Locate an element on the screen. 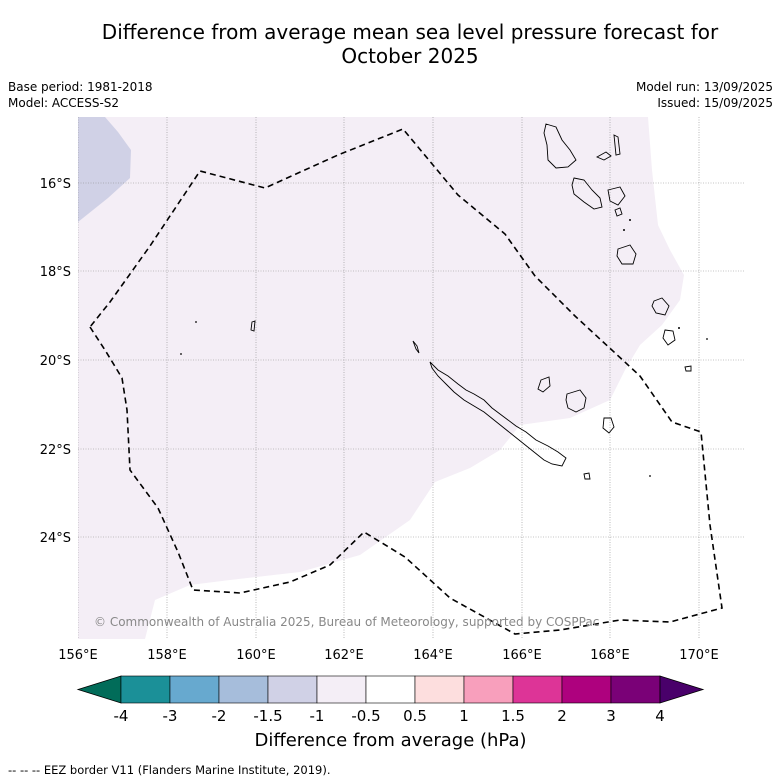 This screenshot has width=781, height=781. base-period: Base period: 1981-2018 is located at coordinates (80, 87).